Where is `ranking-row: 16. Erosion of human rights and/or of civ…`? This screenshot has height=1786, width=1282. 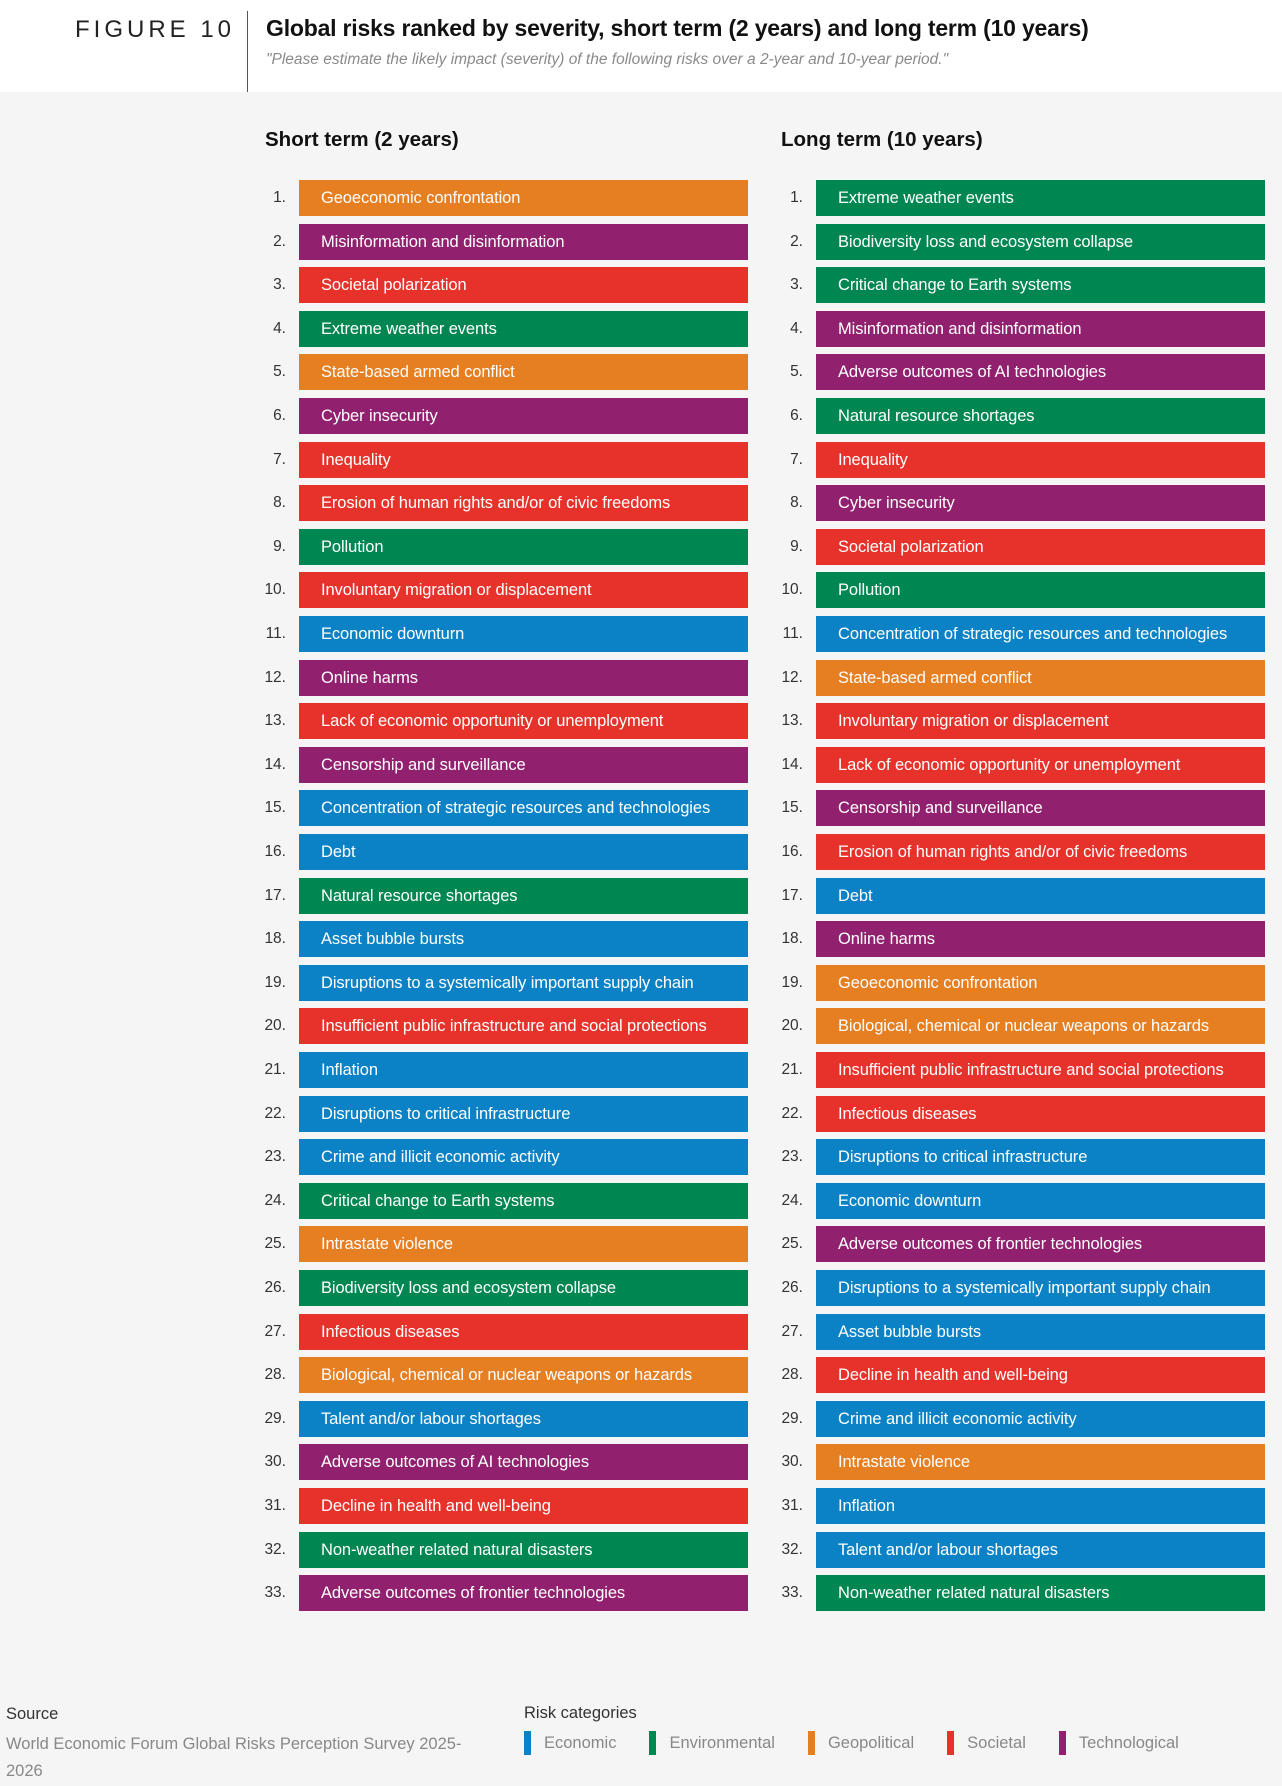 ranking-row: 16. Erosion of human rights and/or of civ… is located at coordinates (1030, 852).